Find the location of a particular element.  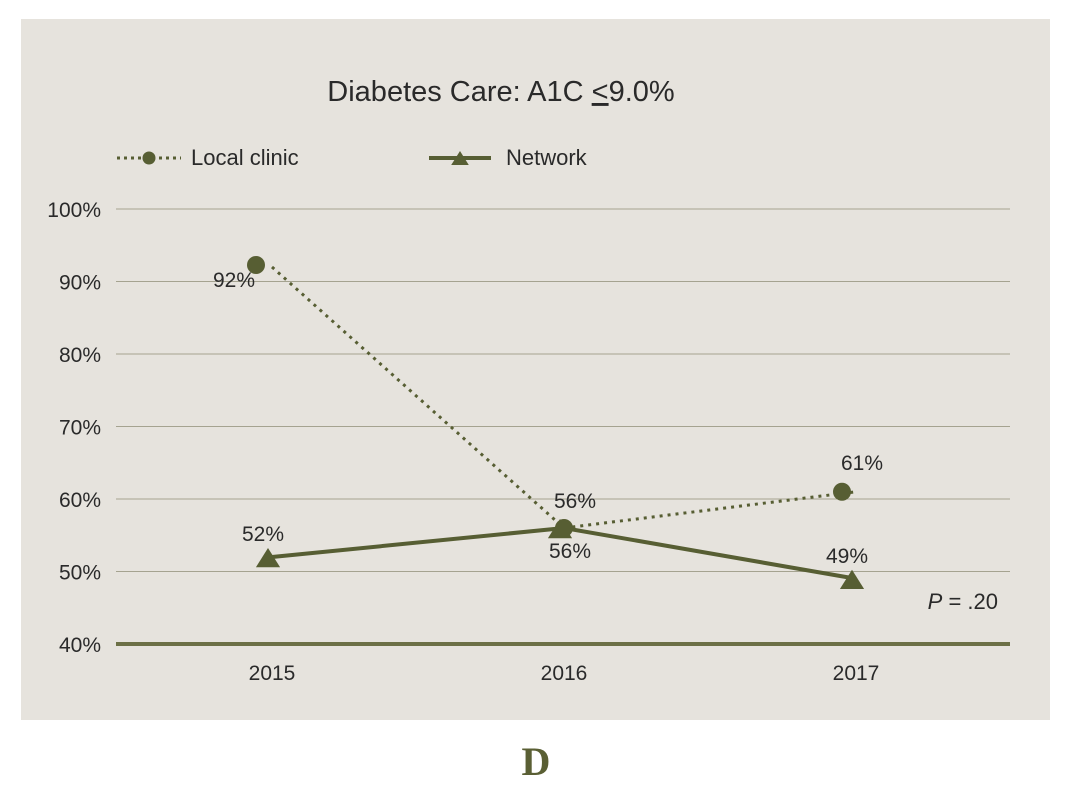

legend-local-clinic-label: Local clinic is located at coordinates (245, 157).